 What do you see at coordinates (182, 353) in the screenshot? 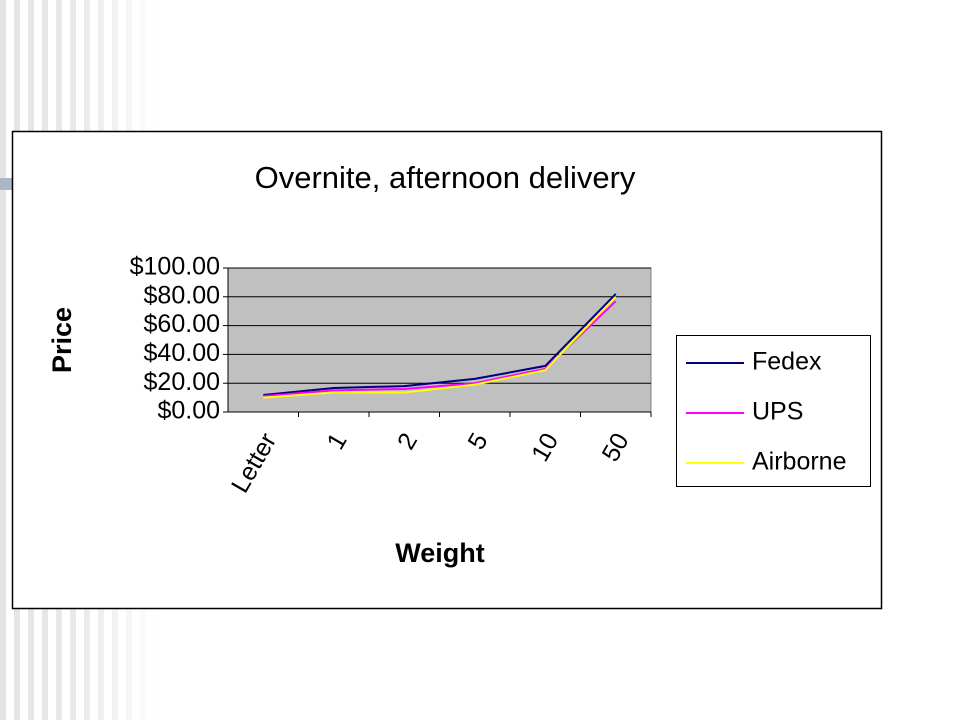
I see `y-tick-label: $40.00` at bounding box center [182, 353].